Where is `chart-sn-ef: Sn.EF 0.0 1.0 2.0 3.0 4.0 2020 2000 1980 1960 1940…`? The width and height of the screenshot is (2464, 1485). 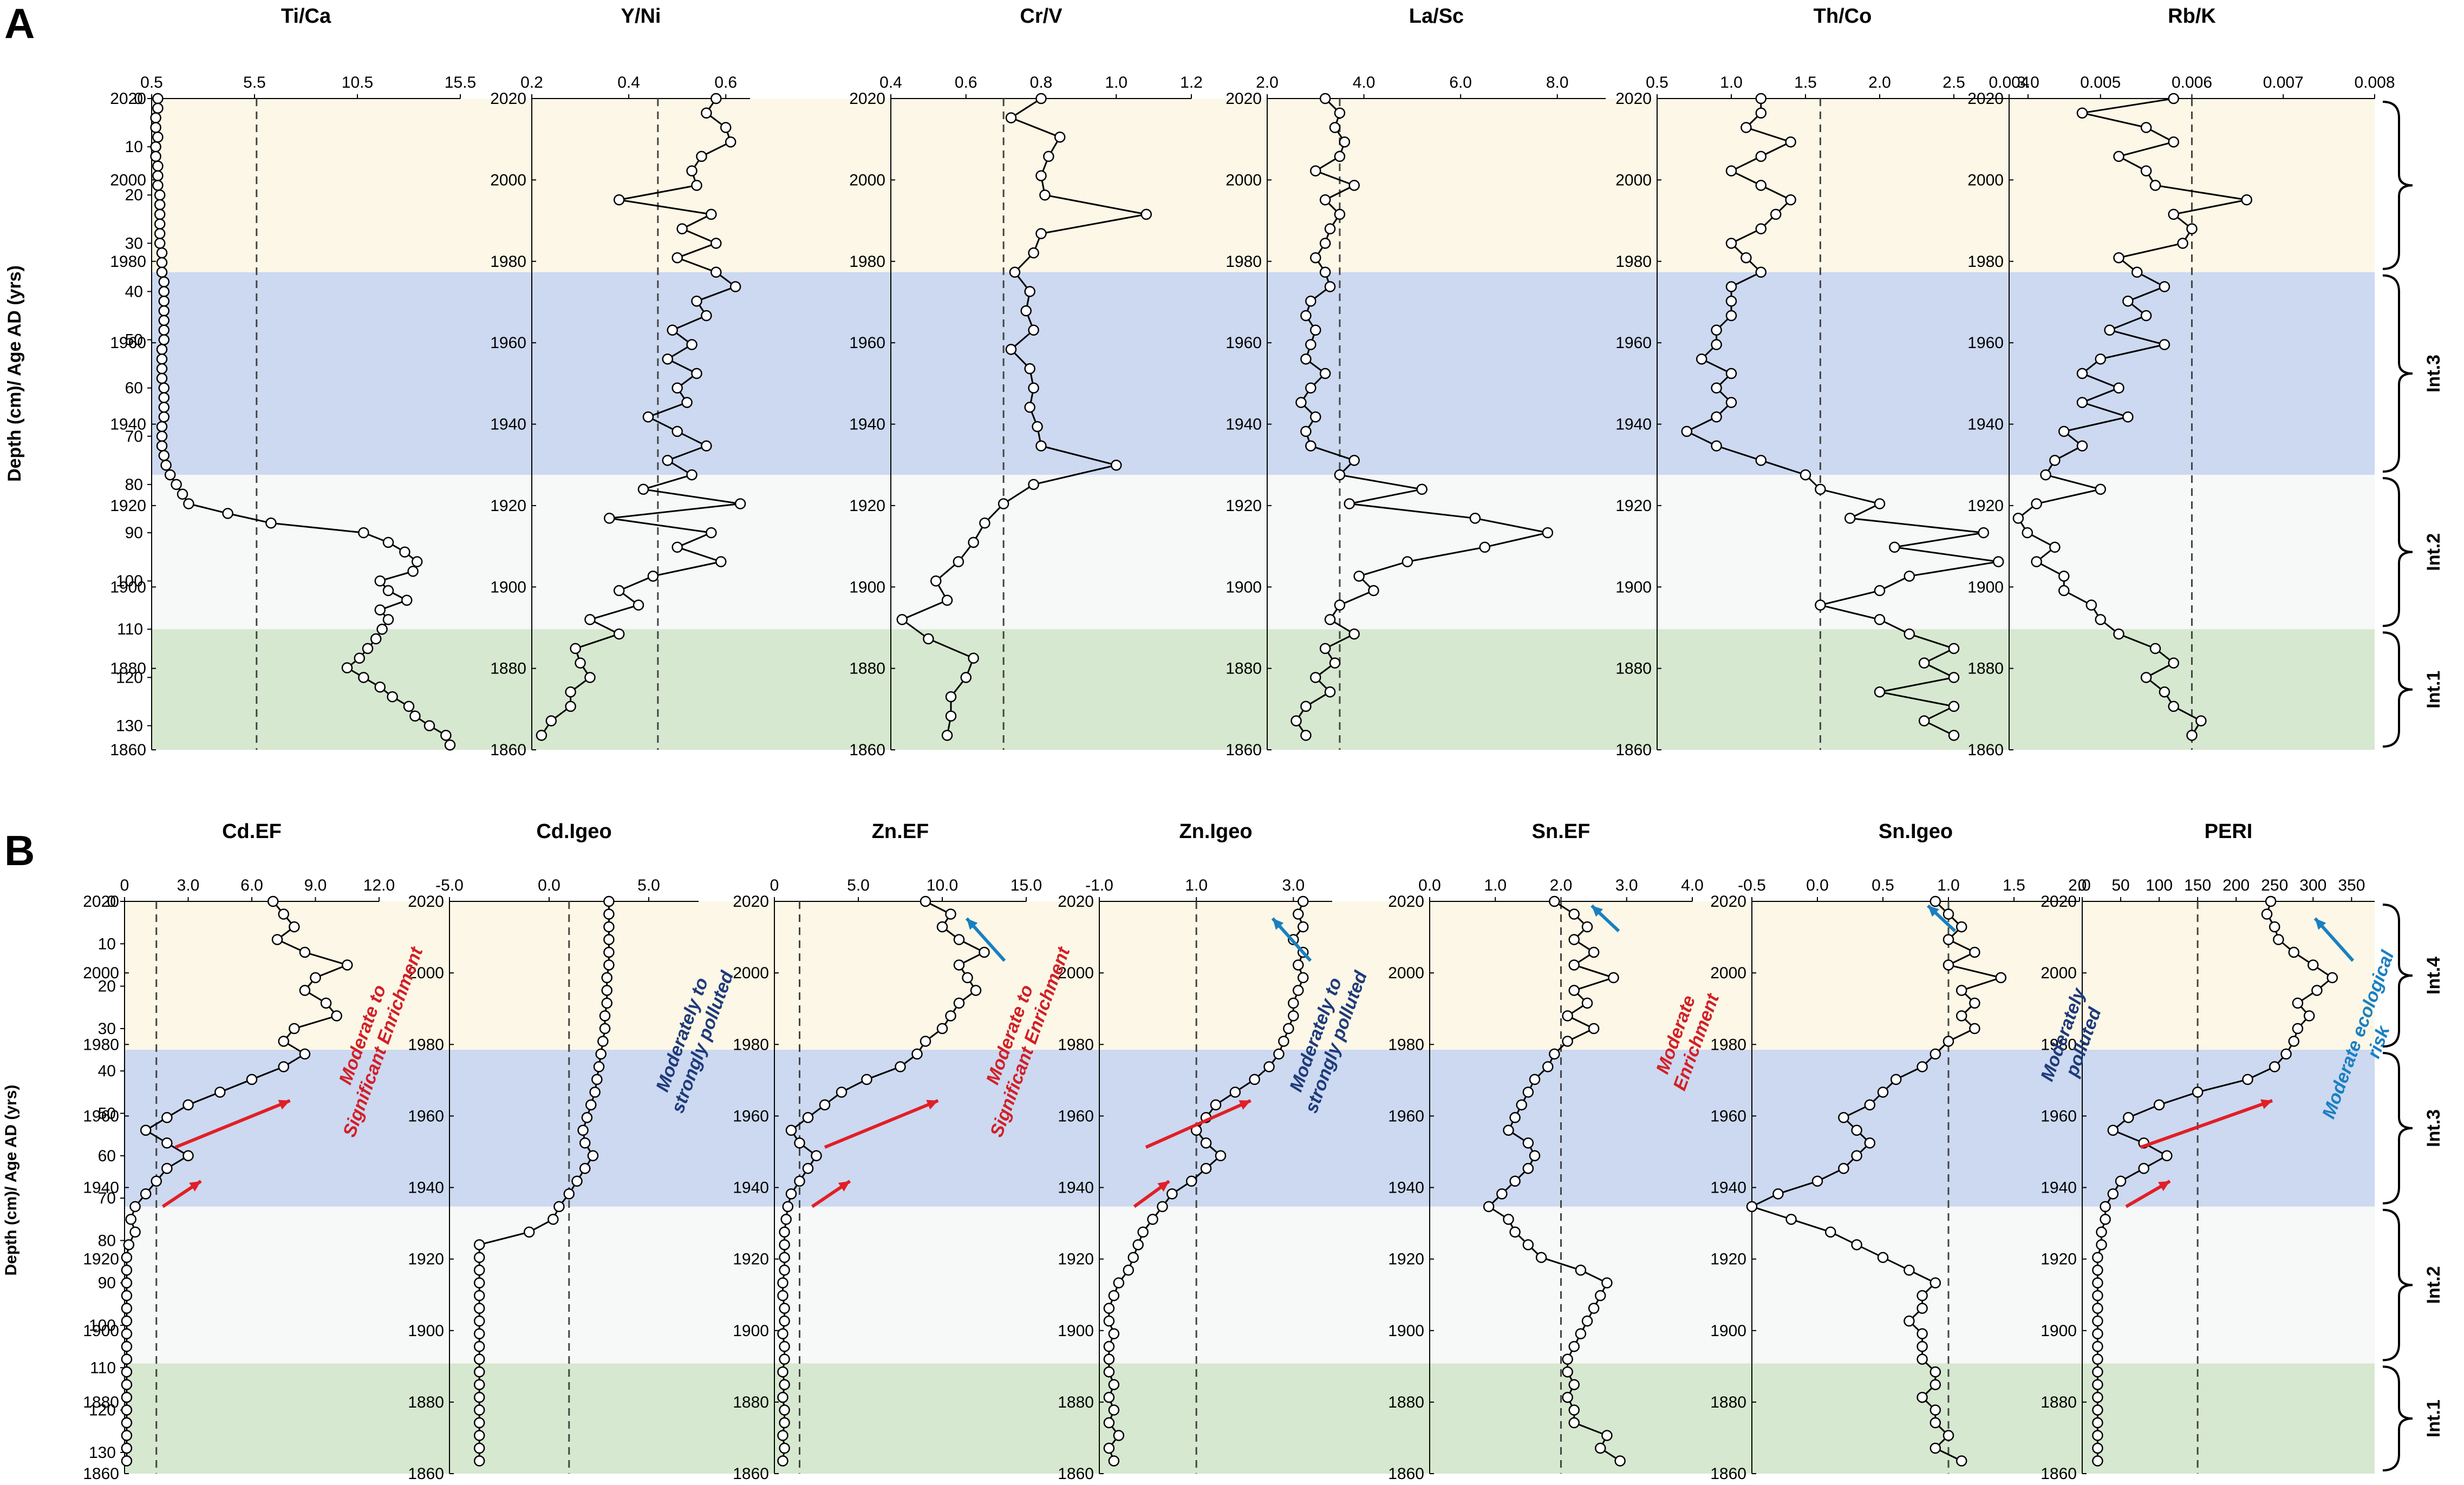 chart-sn-ef: Sn.EF 0.0 1.0 2.0 3.0 4.0 2020 2000 1980 1960 1940… is located at coordinates (1546, 1151).